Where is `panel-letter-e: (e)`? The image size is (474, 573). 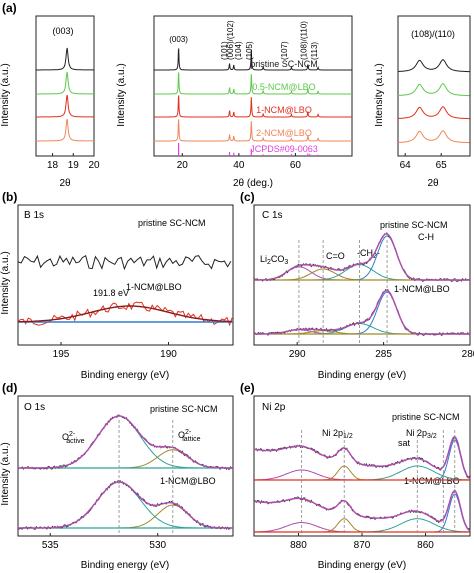 panel-letter-e: (e) is located at coordinates (247, 388).